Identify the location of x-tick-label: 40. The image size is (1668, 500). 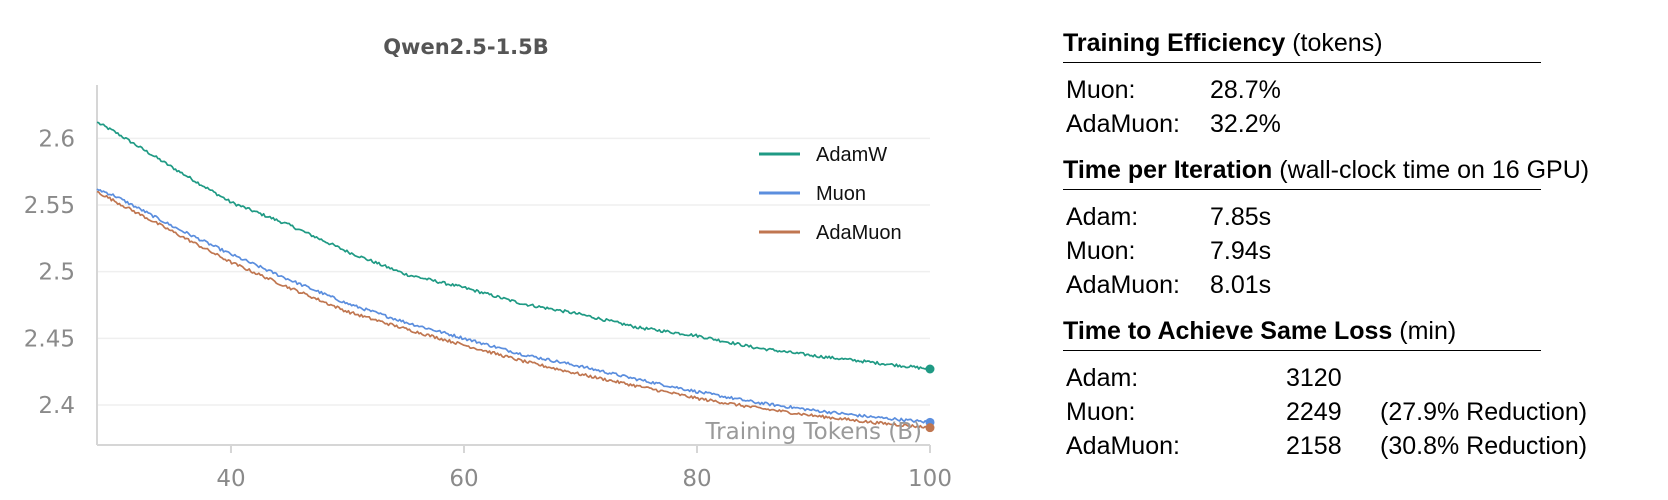
(230, 479).